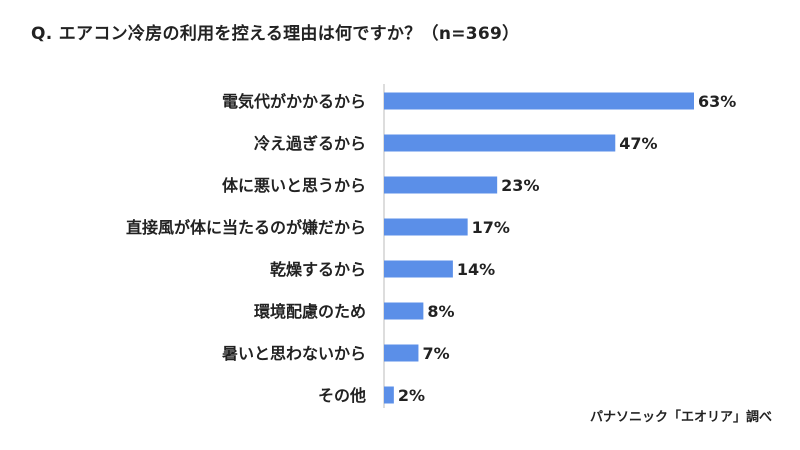 This screenshot has height=450, width=800. Describe the element at coordinates (310, 311) in the screenshot. I see `category-label: 環境配慮のため` at that location.